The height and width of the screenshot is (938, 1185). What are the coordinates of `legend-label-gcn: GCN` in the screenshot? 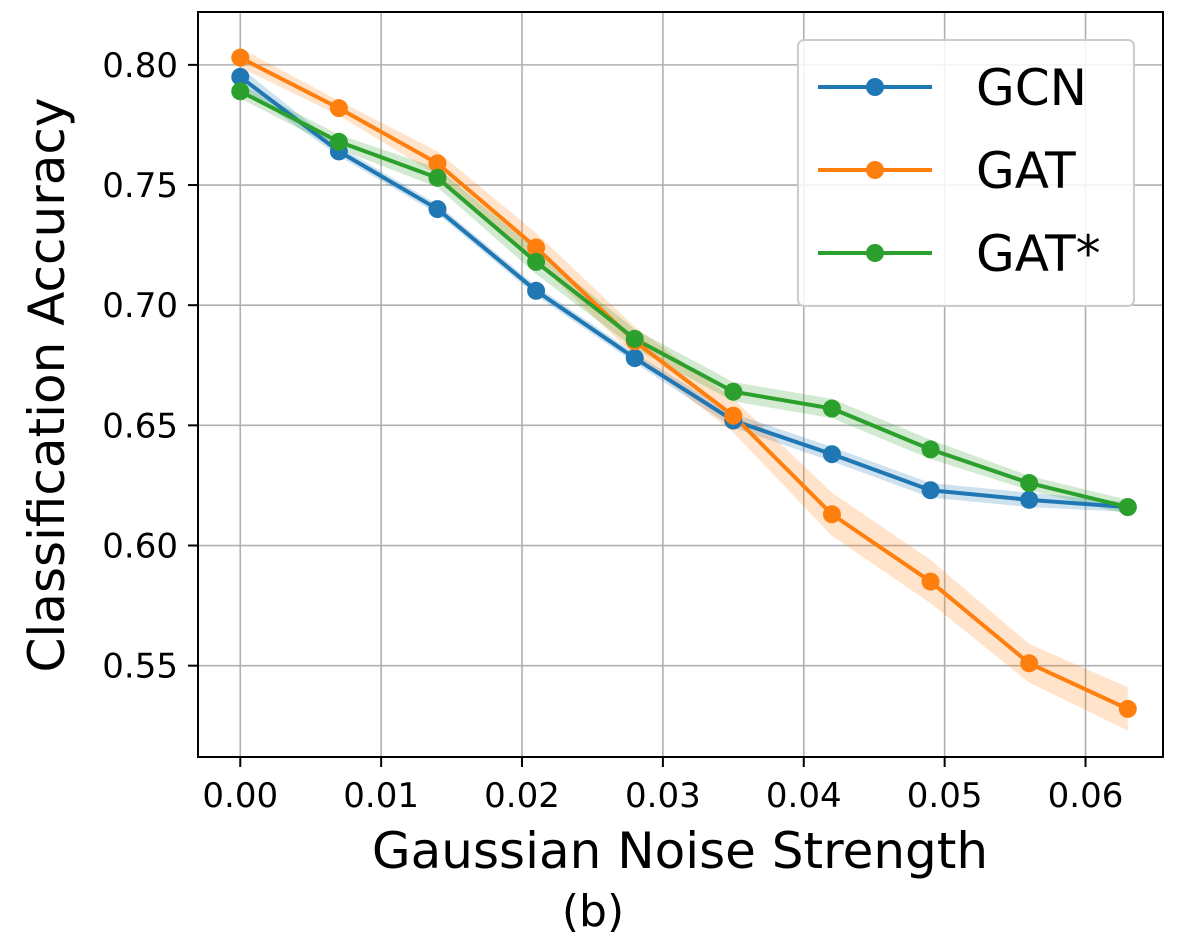 It's located at (1031, 88).